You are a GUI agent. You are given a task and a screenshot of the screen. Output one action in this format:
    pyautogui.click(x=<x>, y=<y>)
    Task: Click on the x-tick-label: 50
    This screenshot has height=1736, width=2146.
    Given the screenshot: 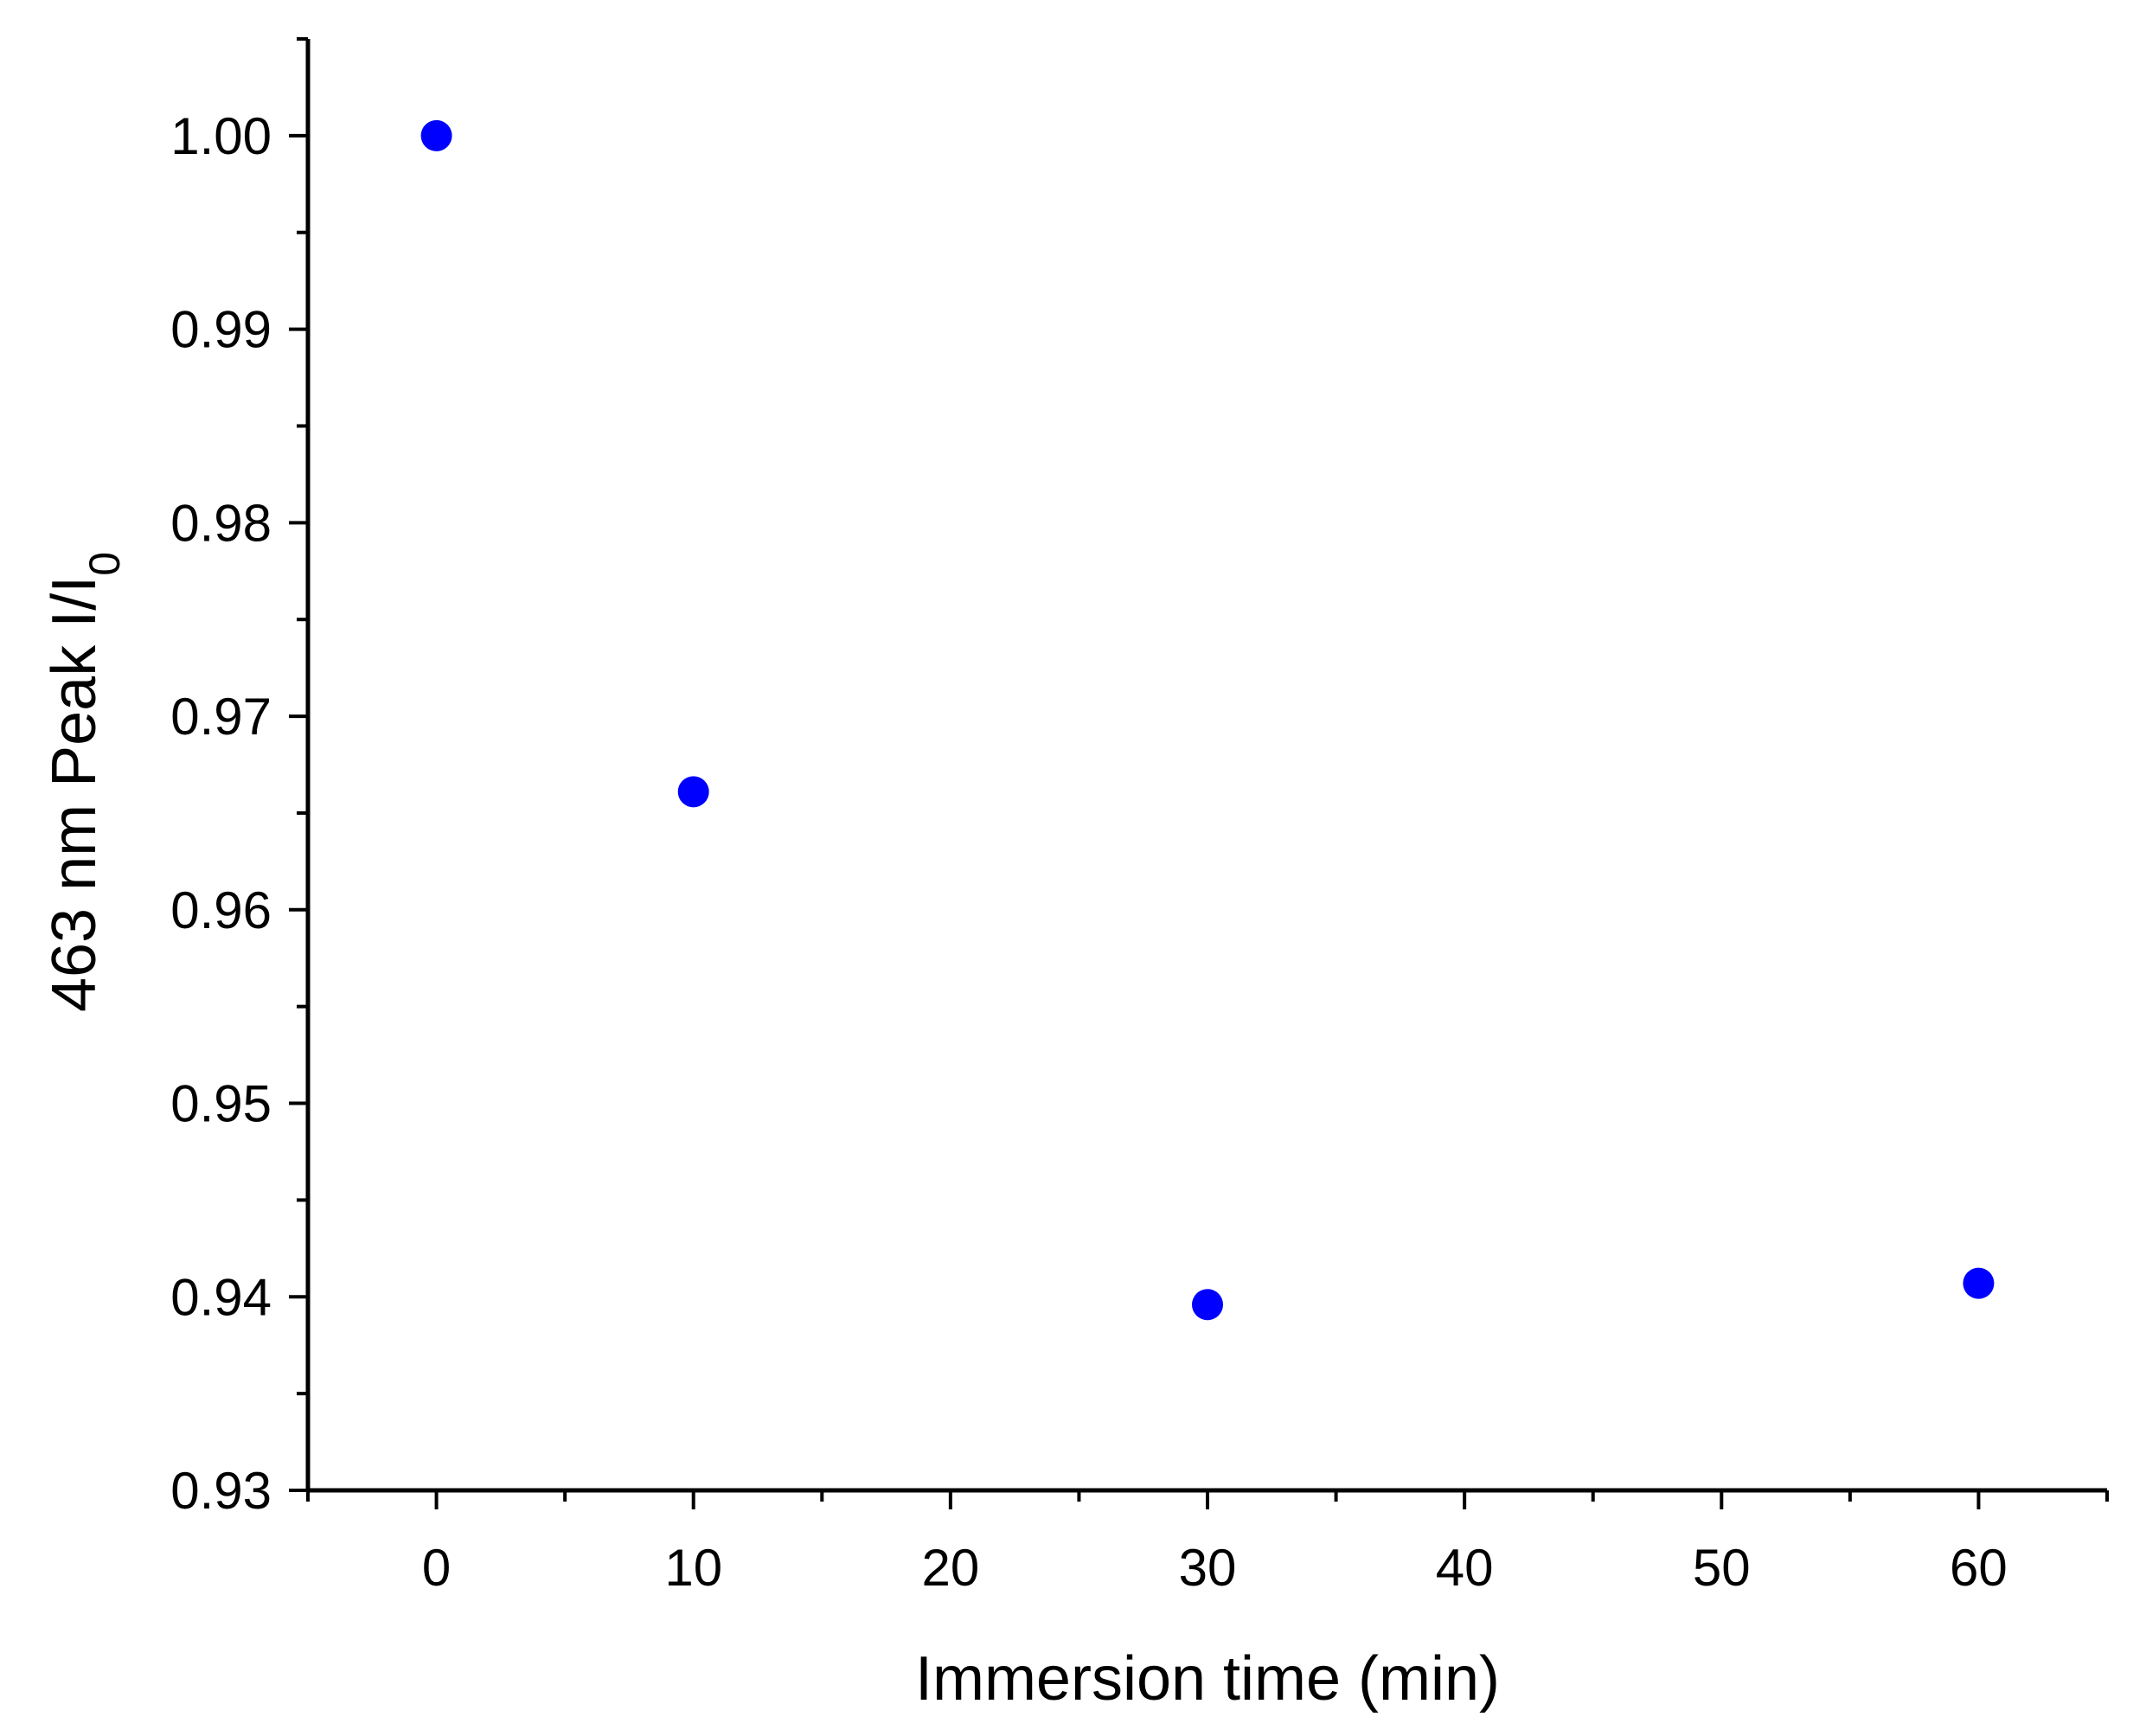 What is the action you would take?
    pyautogui.click(x=1722, y=1568)
    